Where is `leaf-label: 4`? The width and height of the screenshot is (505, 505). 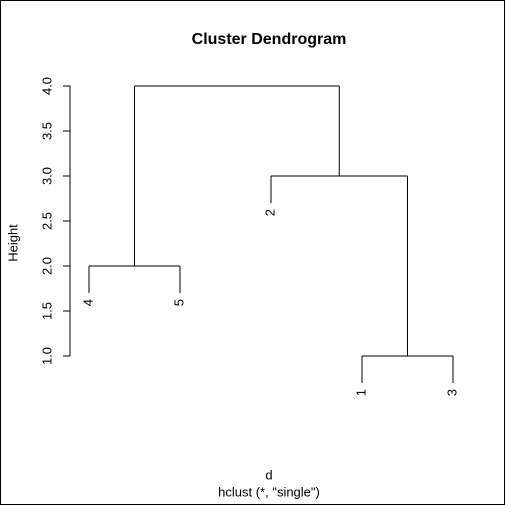 leaf-label: 4 is located at coordinates (87, 302).